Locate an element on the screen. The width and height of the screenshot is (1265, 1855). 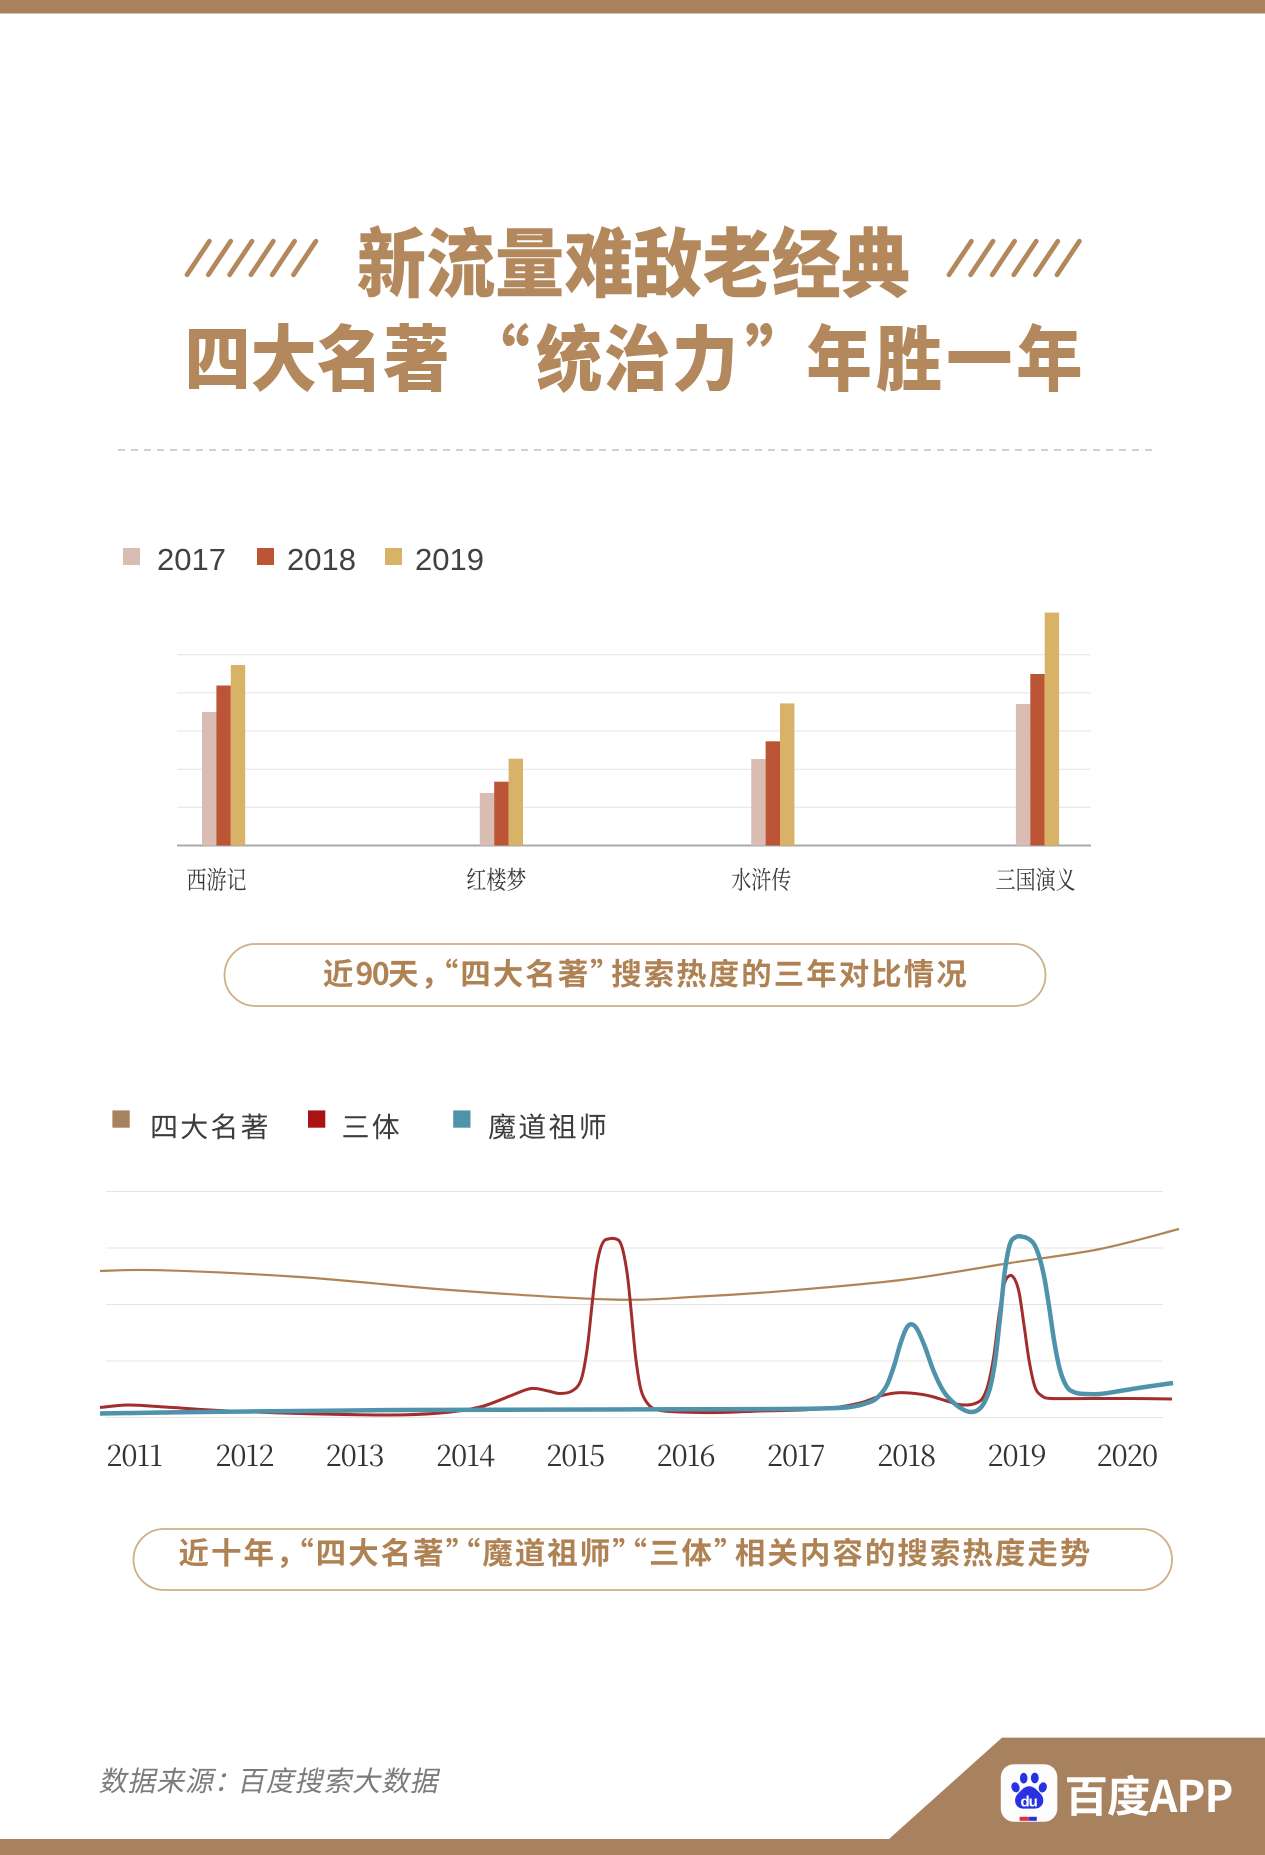
svg-text: du is located at coordinates (1029, 1802).